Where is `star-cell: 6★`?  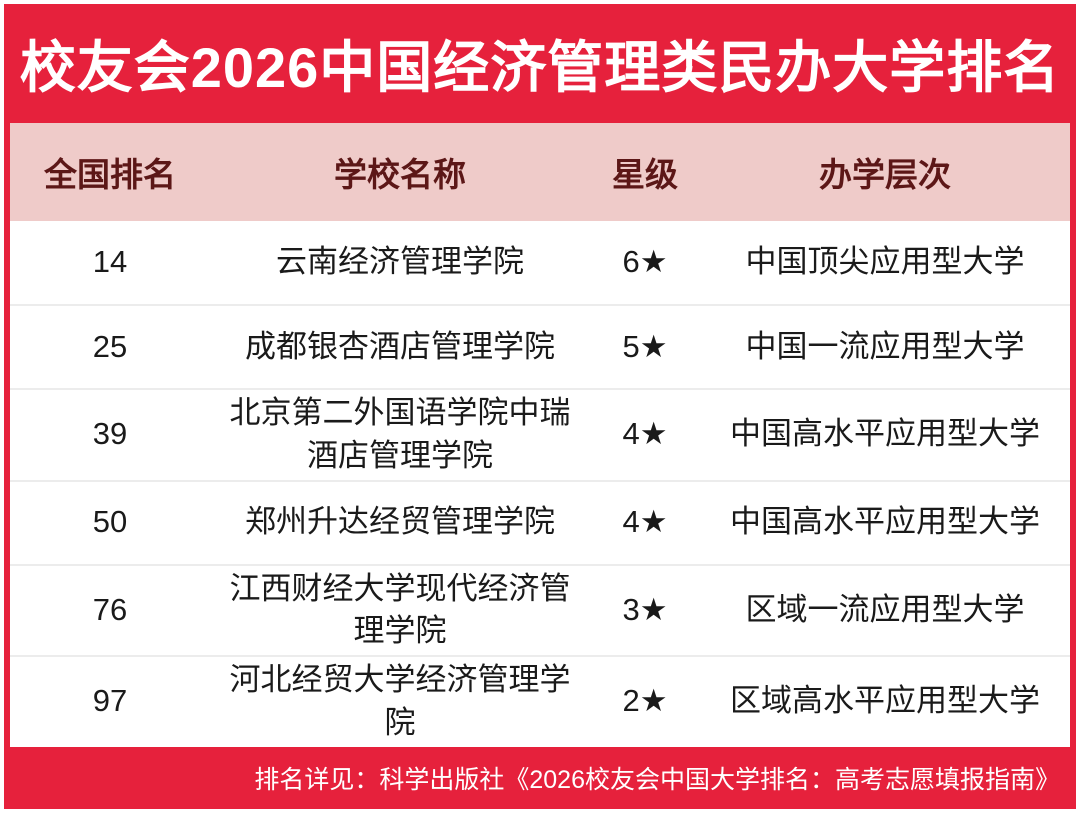 star-cell: 6★ is located at coordinates (645, 262).